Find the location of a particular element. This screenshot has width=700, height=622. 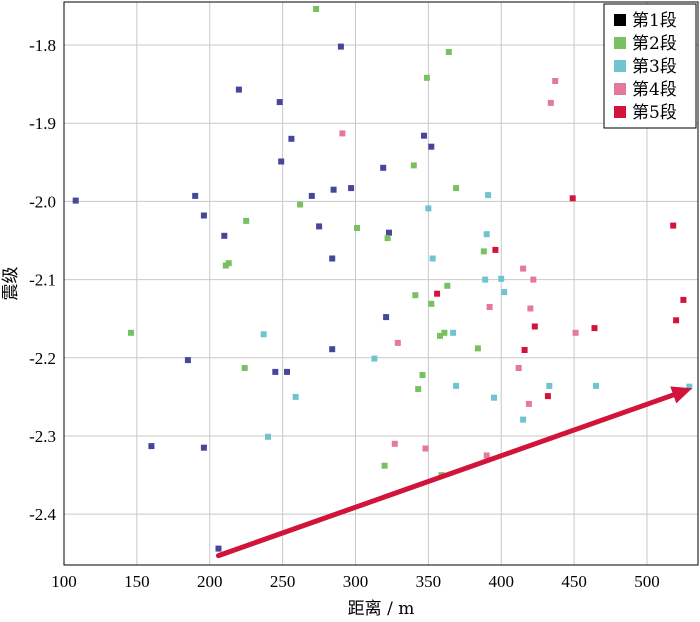

x-tick-label: 350 is located at coordinates (429, 581).